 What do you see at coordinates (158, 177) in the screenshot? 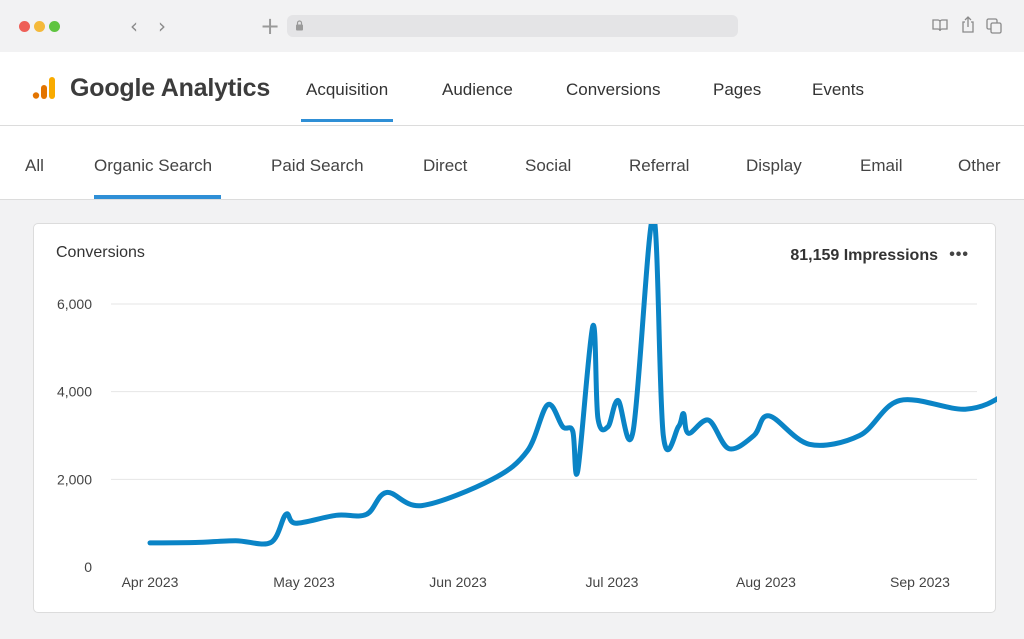
I see `subtab-organic-search: Organic Search` at bounding box center [158, 177].